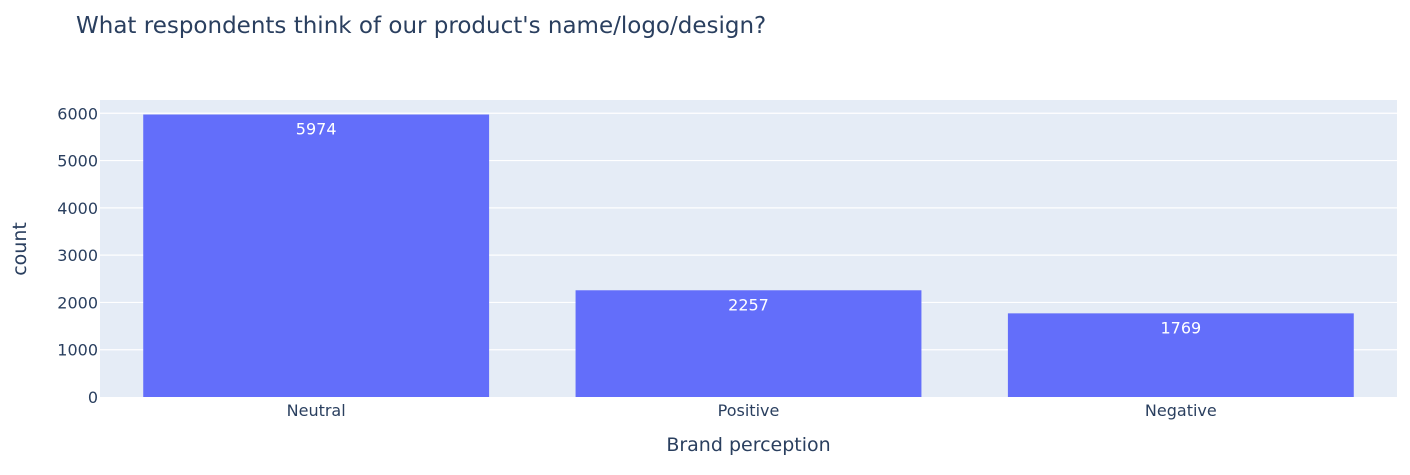 Image resolution: width=1410 pixels, height=475 pixels. What do you see at coordinates (20, 249) in the screenshot?
I see `y-axis-title: count` at bounding box center [20, 249].